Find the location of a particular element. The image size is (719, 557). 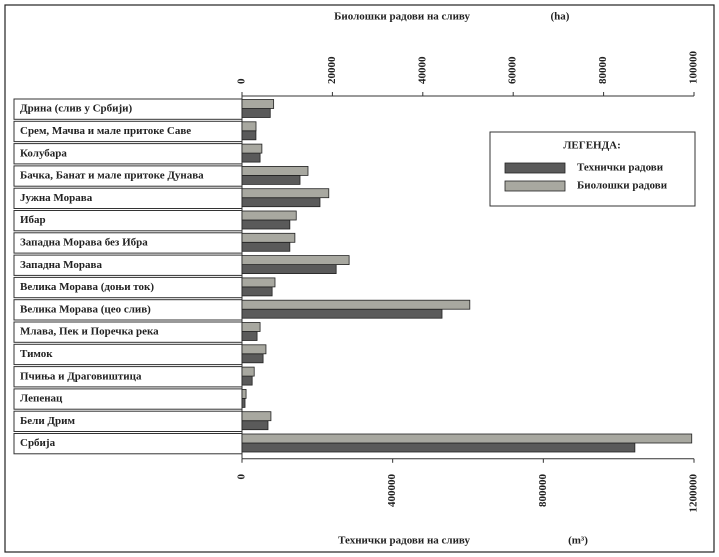

category-label: Пчиња и Драговиштица is located at coordinates (81, 376).